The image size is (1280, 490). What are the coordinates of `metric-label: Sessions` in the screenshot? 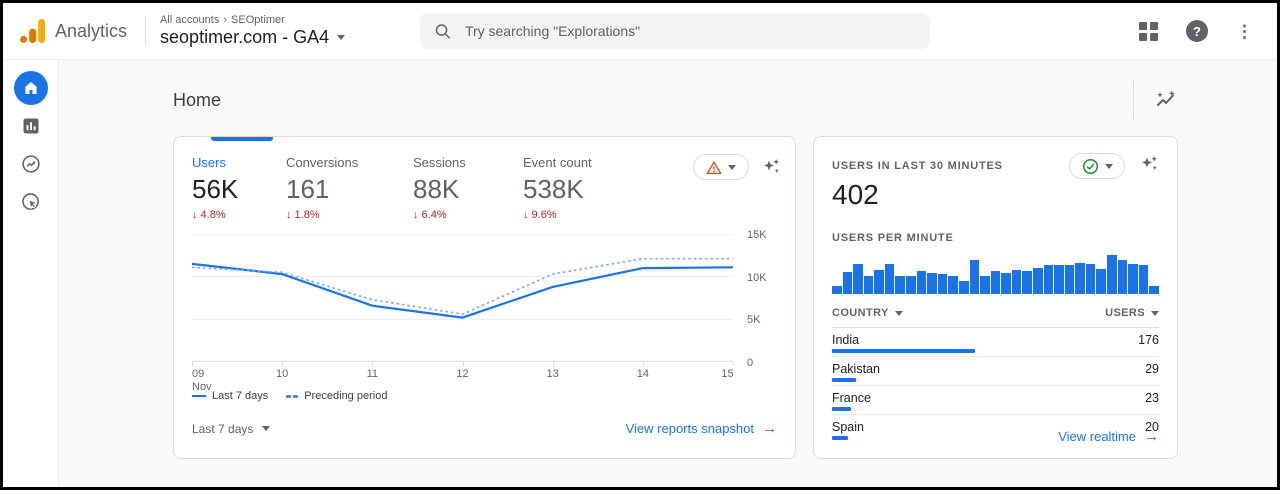 It's located at (439, 162).